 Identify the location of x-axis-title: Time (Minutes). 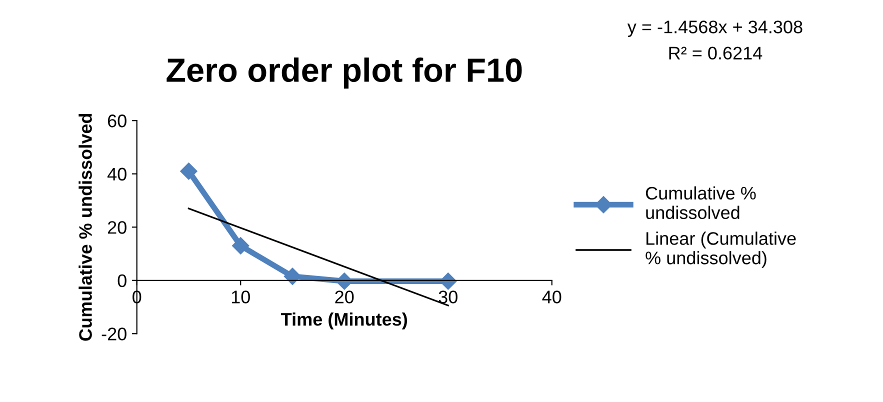
(344, 321).